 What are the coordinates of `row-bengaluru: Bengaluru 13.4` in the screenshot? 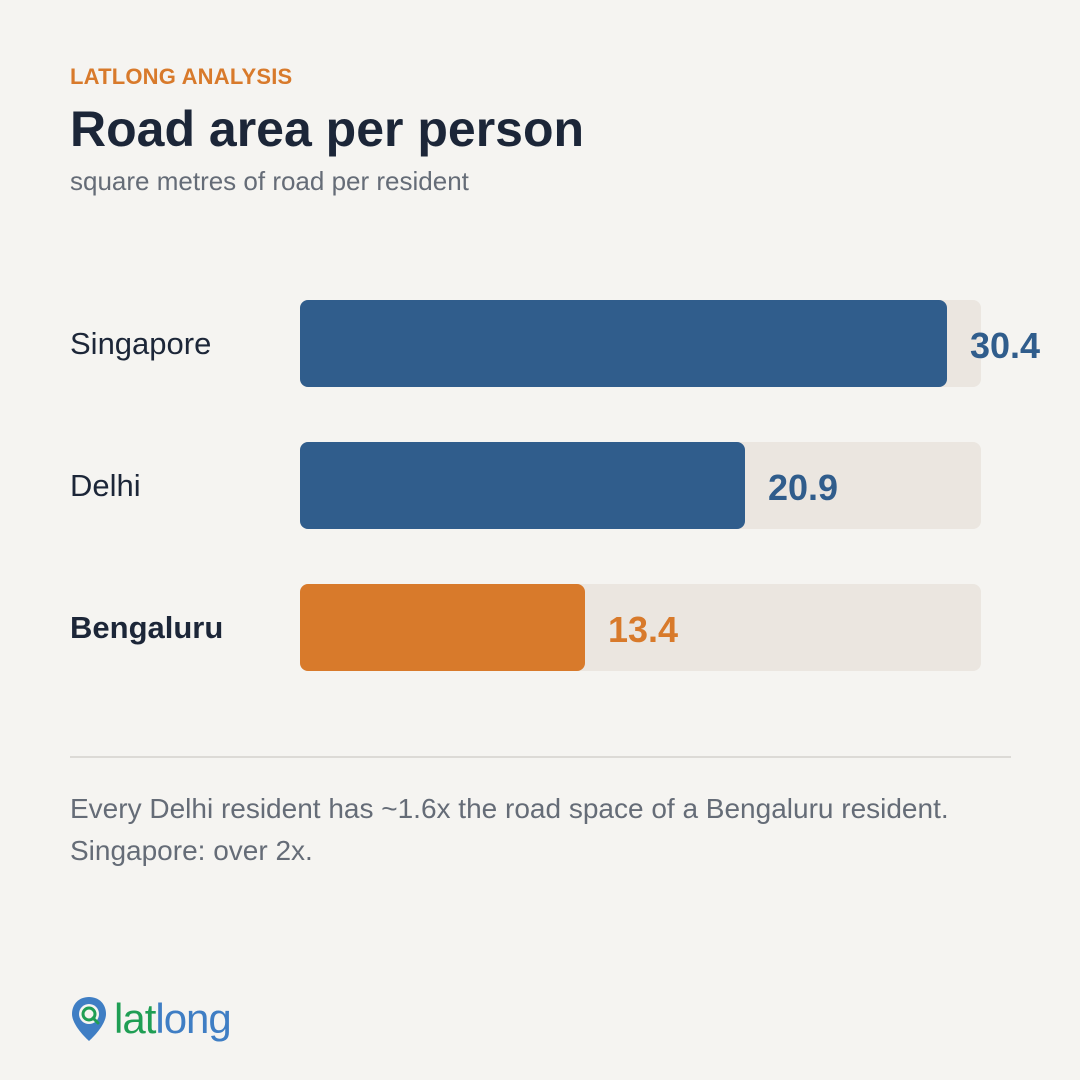 It's located at (540, 627).